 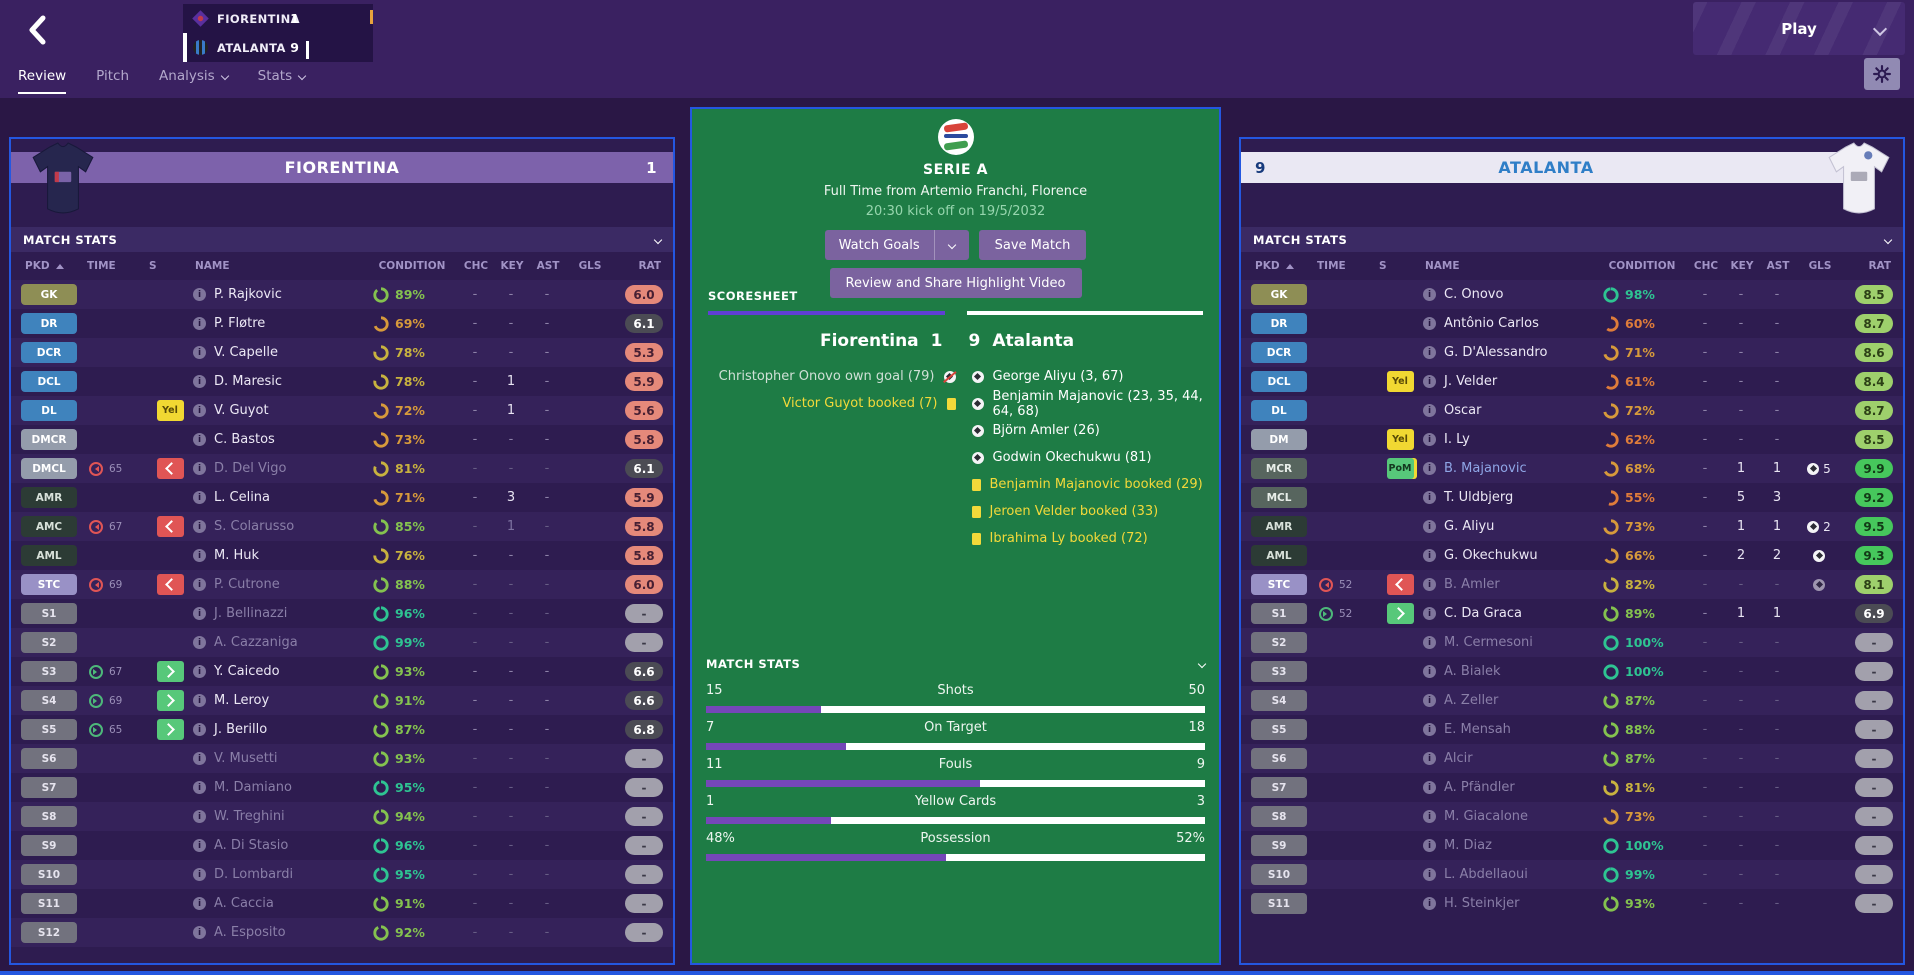 I want to click on player-name: M. Leroy, so click(x=242, y=700).